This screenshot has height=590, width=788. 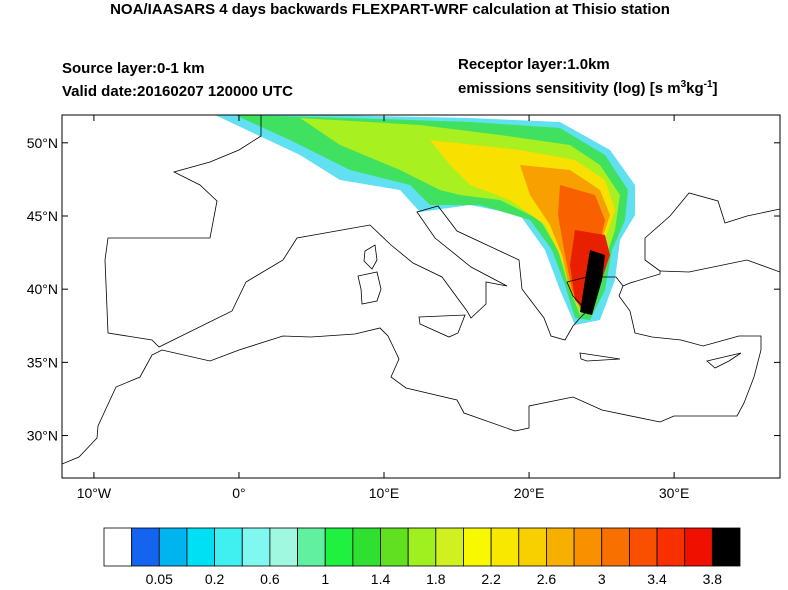 I want to click on source-layer: Source layer:0-1 km, so click(x=133, y=68).